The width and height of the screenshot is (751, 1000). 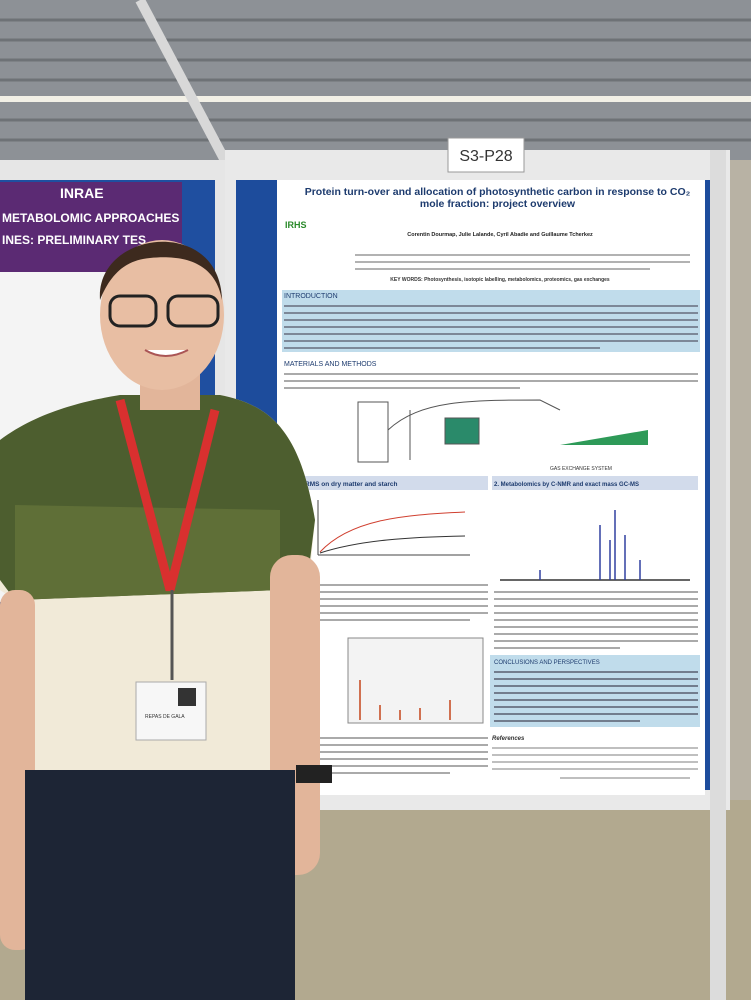 What do you see at coordinates (344, 484) in the screenshot?
I see `section-heading: EA-IRMS on dry matter and starch` at bounding box center [344, 484].